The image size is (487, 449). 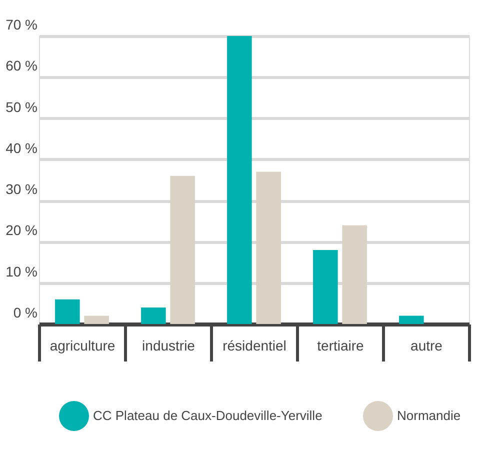 I want to click on y-tick-label: 50 %, so click(x=22, y=106).